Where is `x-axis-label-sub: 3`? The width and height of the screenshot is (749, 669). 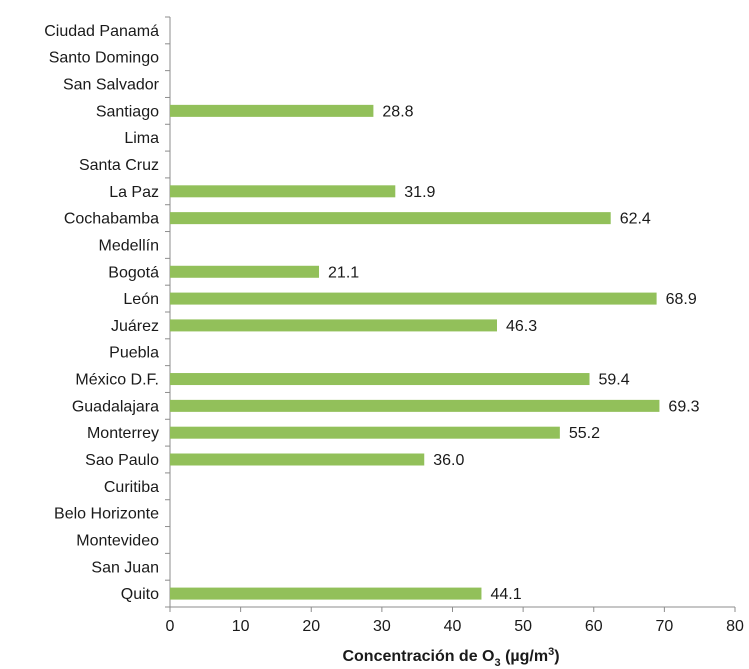 x-axis-label-sub: 3 is located at coordinates (498, 663).